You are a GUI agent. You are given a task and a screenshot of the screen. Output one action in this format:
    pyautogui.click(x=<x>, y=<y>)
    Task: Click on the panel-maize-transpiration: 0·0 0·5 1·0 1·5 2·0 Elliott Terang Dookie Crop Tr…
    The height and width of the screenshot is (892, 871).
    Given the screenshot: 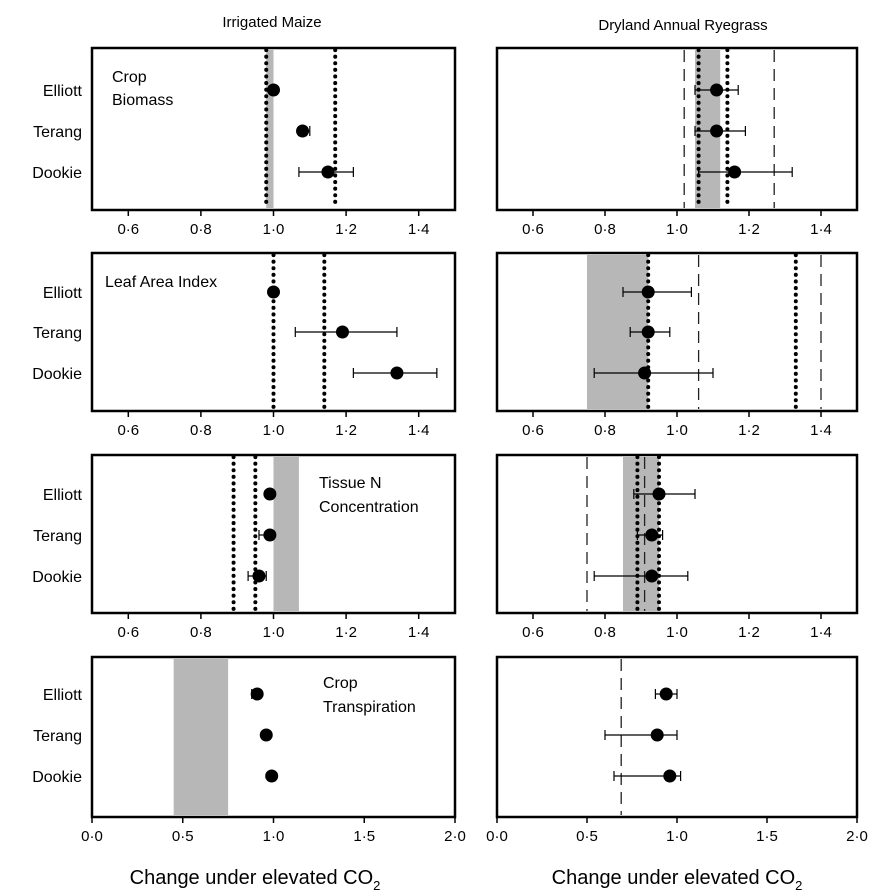 What is the action you would take?
    pyautogui.click(x=249, y=750)
    